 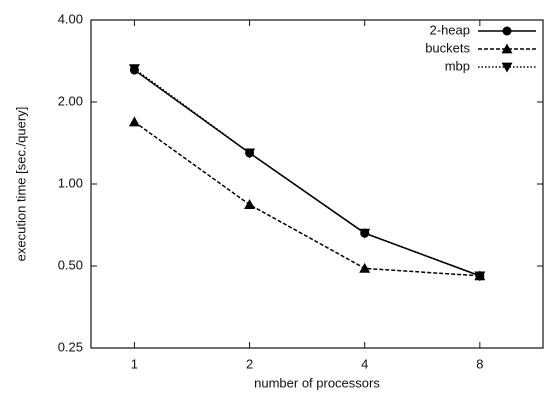 What do you see at coordinates (70, 182) in the screenshot?
I see `y-tick-label: 1.00` at bounding box center [70, 182].